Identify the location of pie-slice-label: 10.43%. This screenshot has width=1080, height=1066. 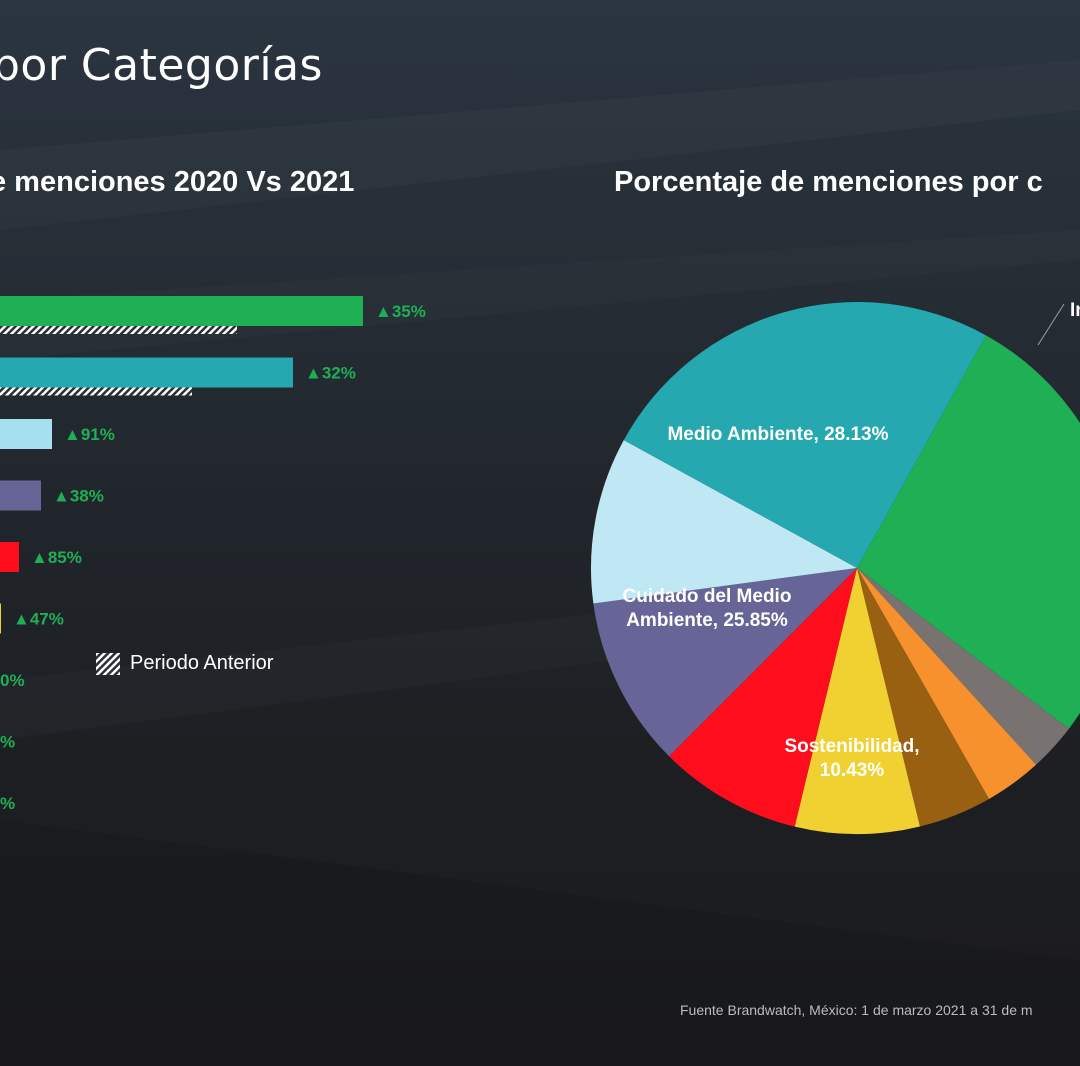
(852, 770).